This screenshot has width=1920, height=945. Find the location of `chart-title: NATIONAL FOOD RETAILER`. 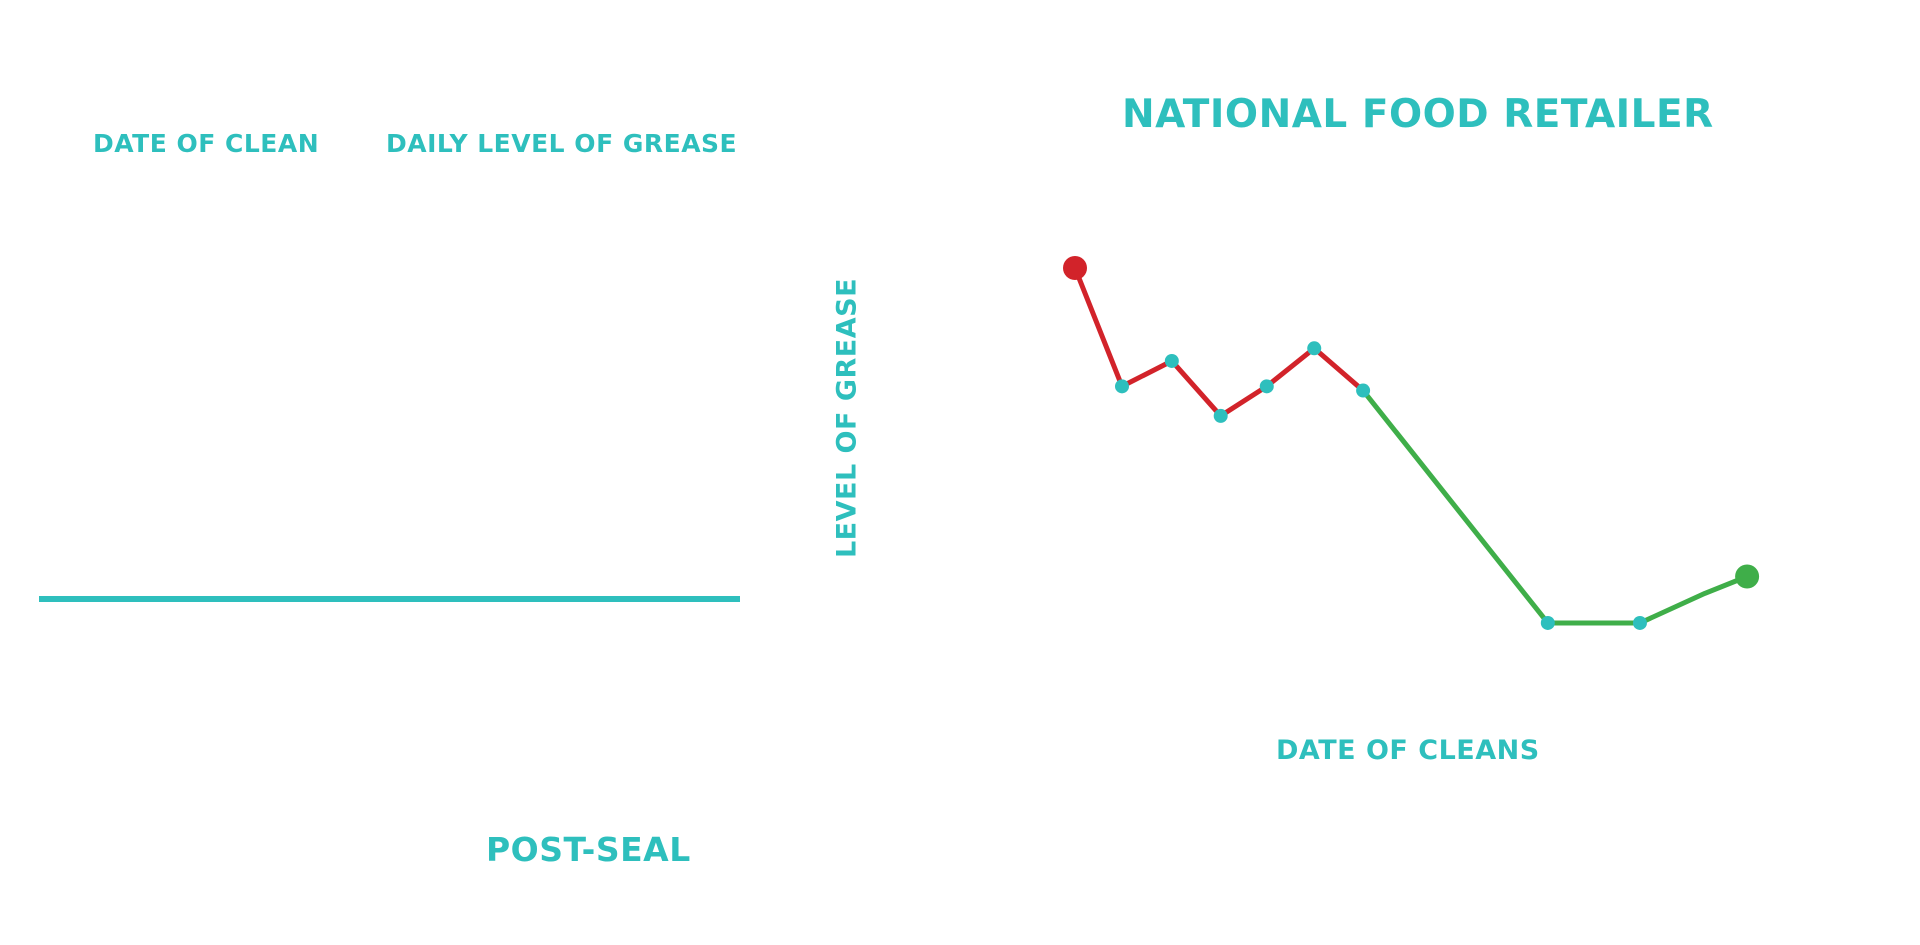

chart-title: NATIONAL FOOD RETAILER is located at coordinates (1418, 114).